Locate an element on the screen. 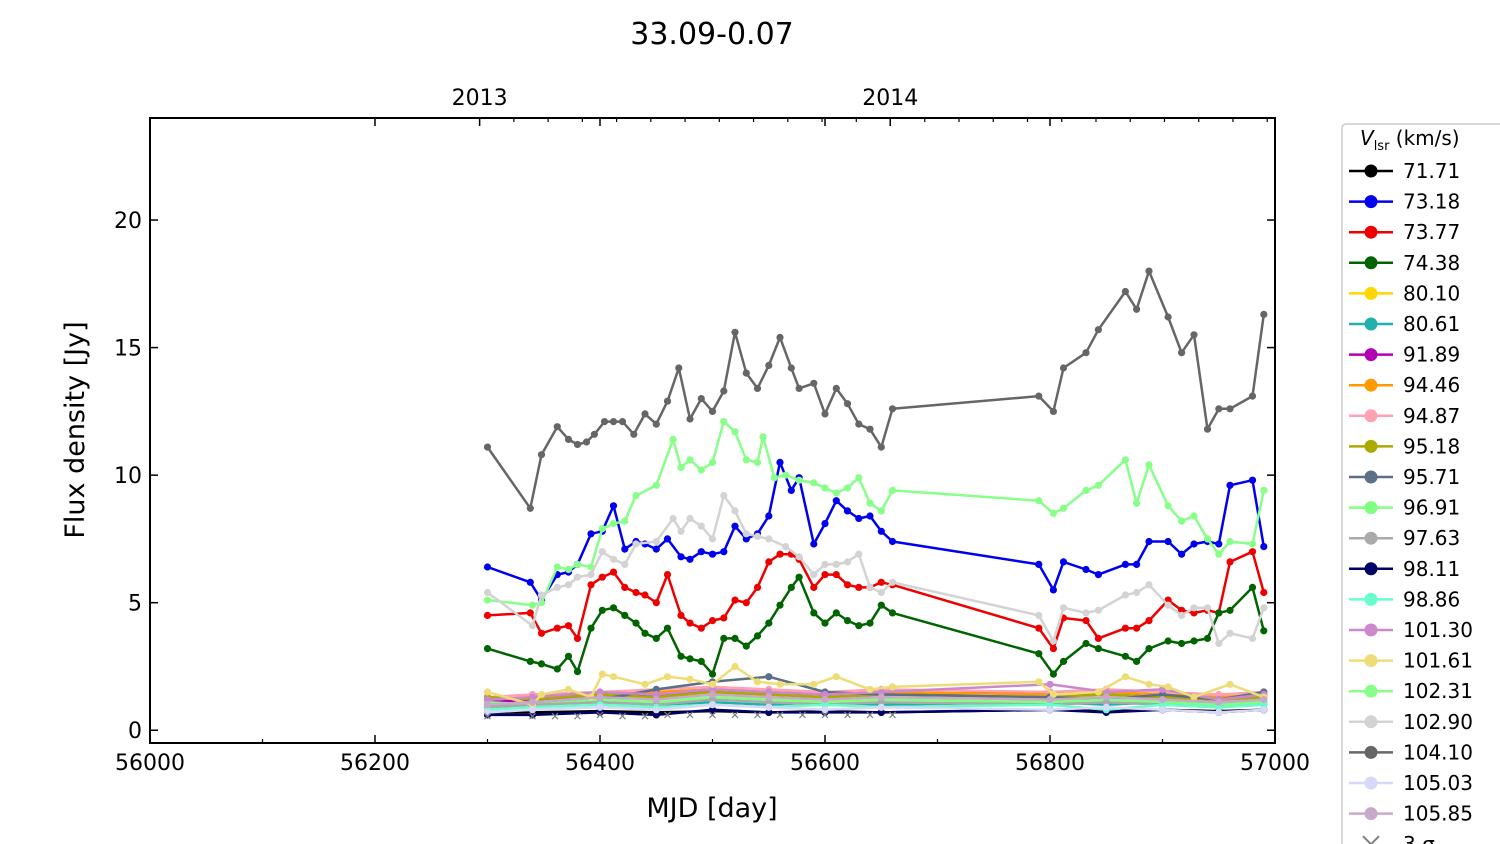 The height and width of the screenshot is (844, 1500). legend-item-101-61: 101.61 is located at coordinates (1411, 661).